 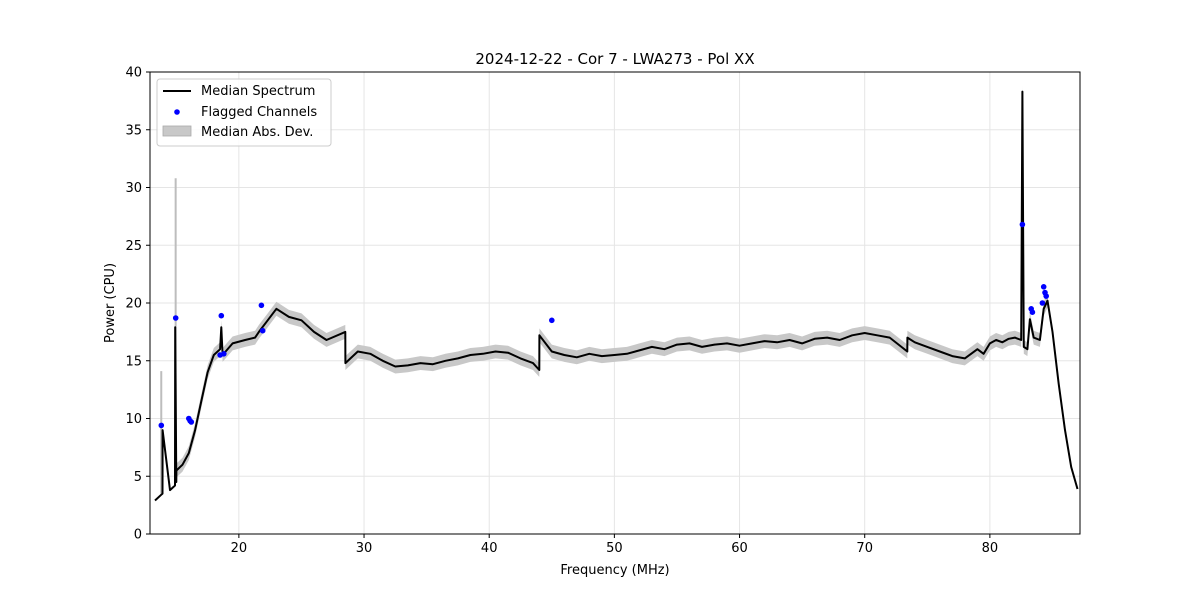 What do you see at coordinates (990, 548) in the screenshot?
I see `x-tick-label: 80` at bounding box center [990, 548].